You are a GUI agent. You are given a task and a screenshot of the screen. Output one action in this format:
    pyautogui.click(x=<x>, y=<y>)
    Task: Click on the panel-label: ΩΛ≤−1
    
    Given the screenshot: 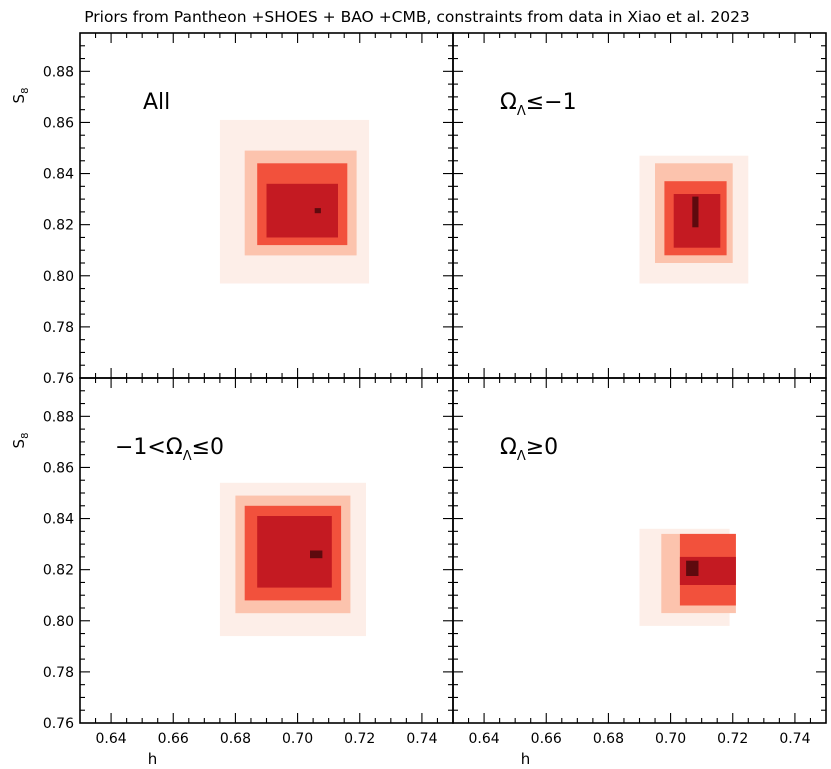 What is the action you would take?
    pyautogui.click(x=538, y=104)
    